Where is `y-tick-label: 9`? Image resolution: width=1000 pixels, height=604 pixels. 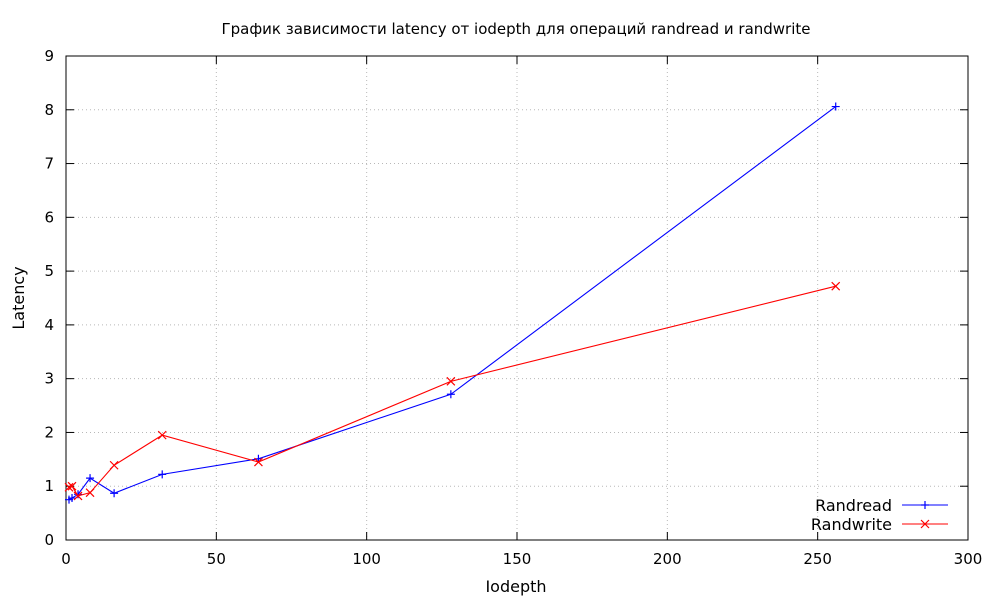 y-tick-label: 9 is located at coordinates (49, 56).